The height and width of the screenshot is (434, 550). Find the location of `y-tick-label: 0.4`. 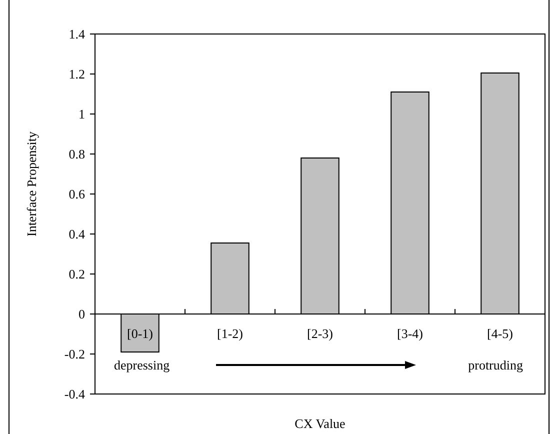

y-tick-label: 0.4 is located at coordinates (77, 234).